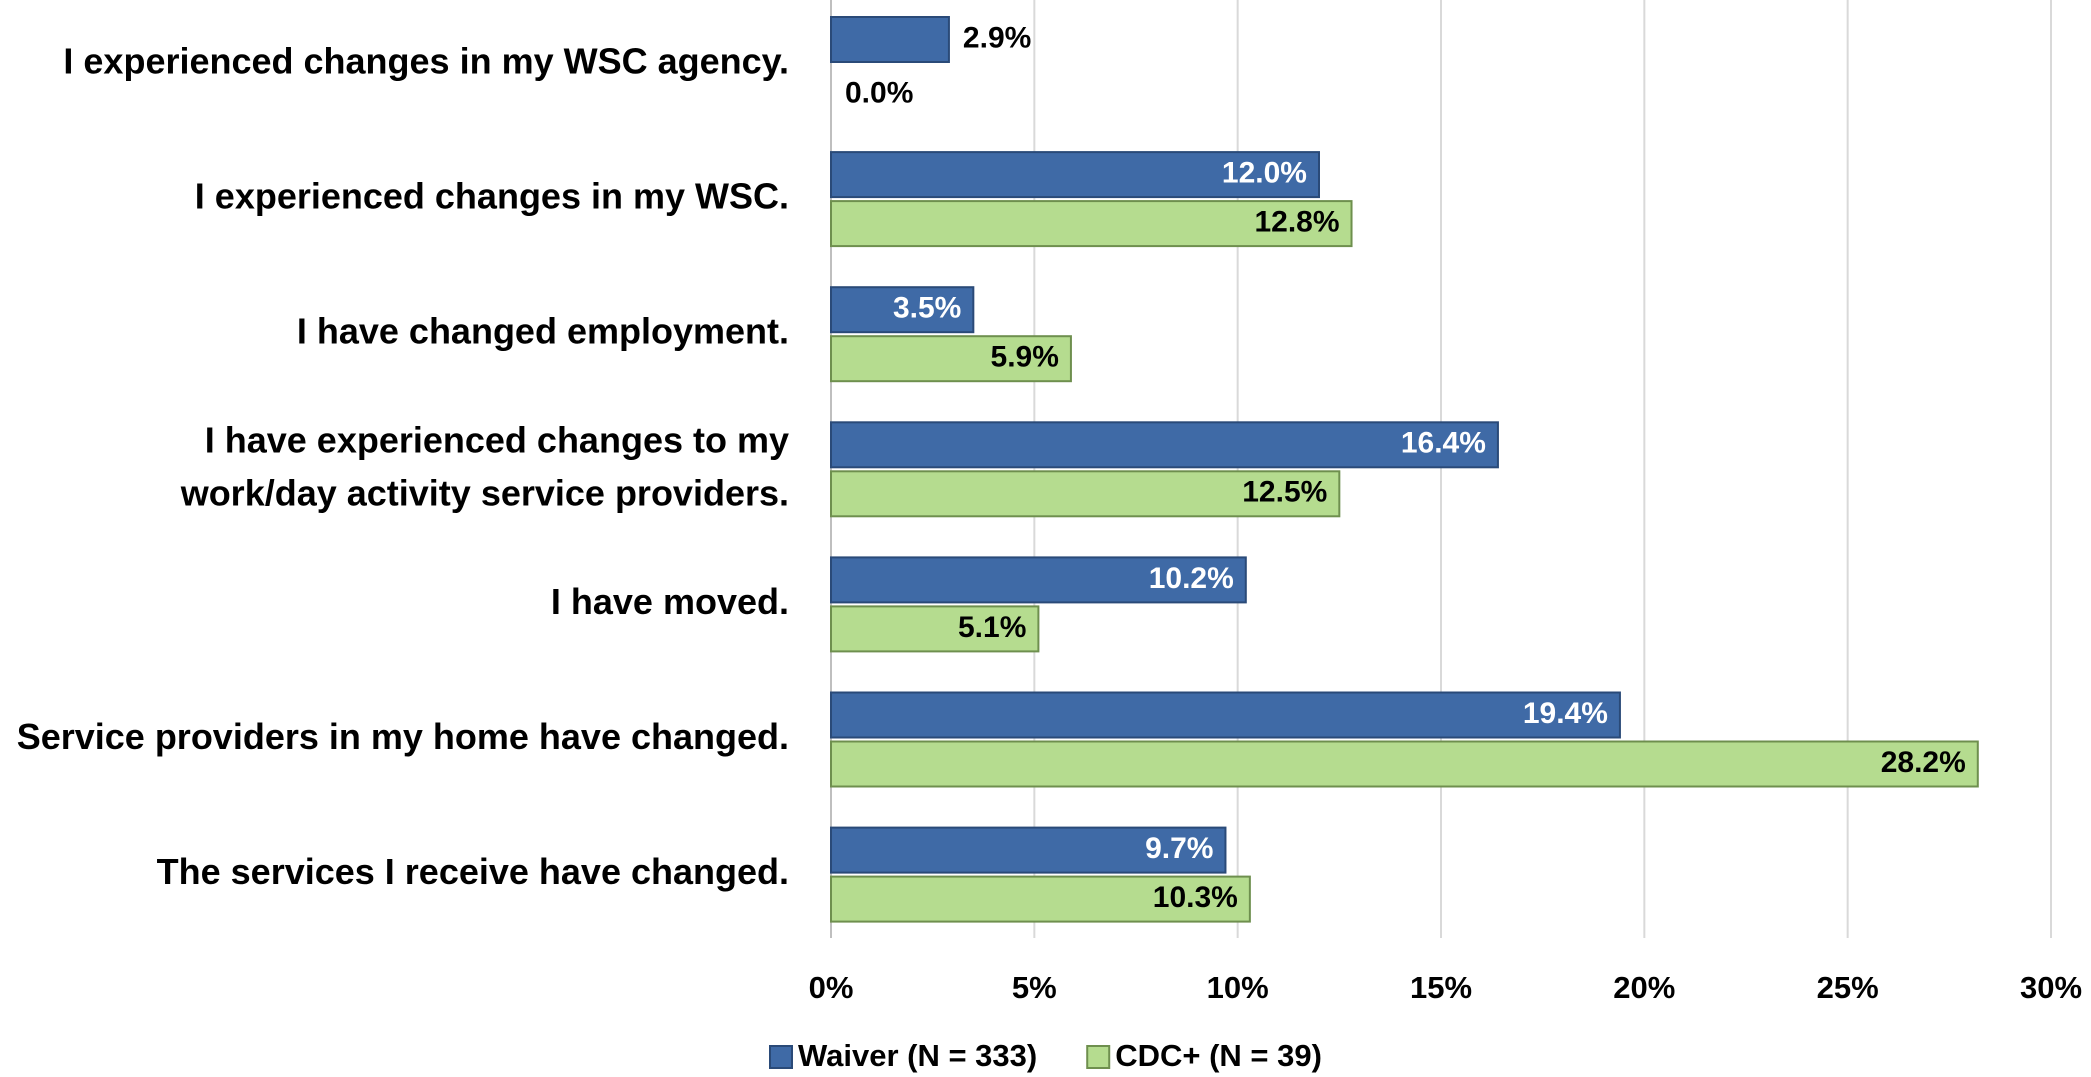 This screenshot has width=2091, height=1077. I want to click on category-label: I have experienced changes to my, so click(497, 439).